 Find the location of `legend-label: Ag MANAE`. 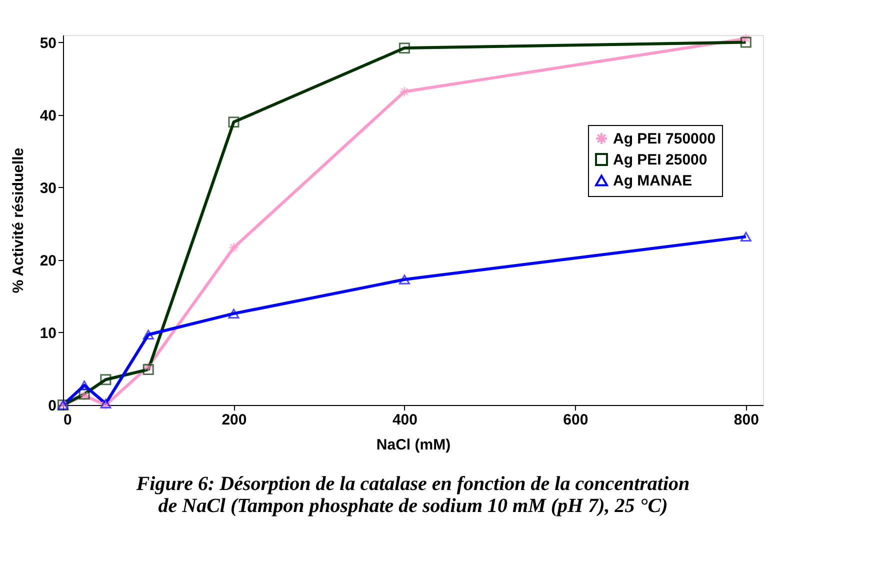

legend-label: Ag MANAE is located at coordinates (652, 181).